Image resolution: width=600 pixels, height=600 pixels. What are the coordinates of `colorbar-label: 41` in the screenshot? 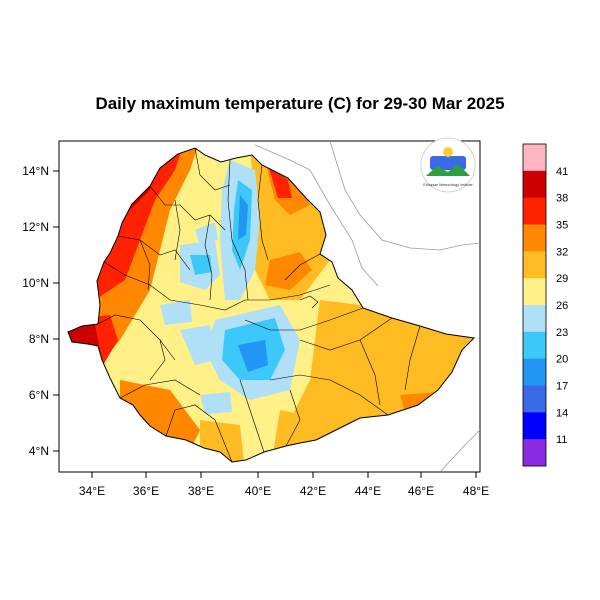 It's located at (562, 172).